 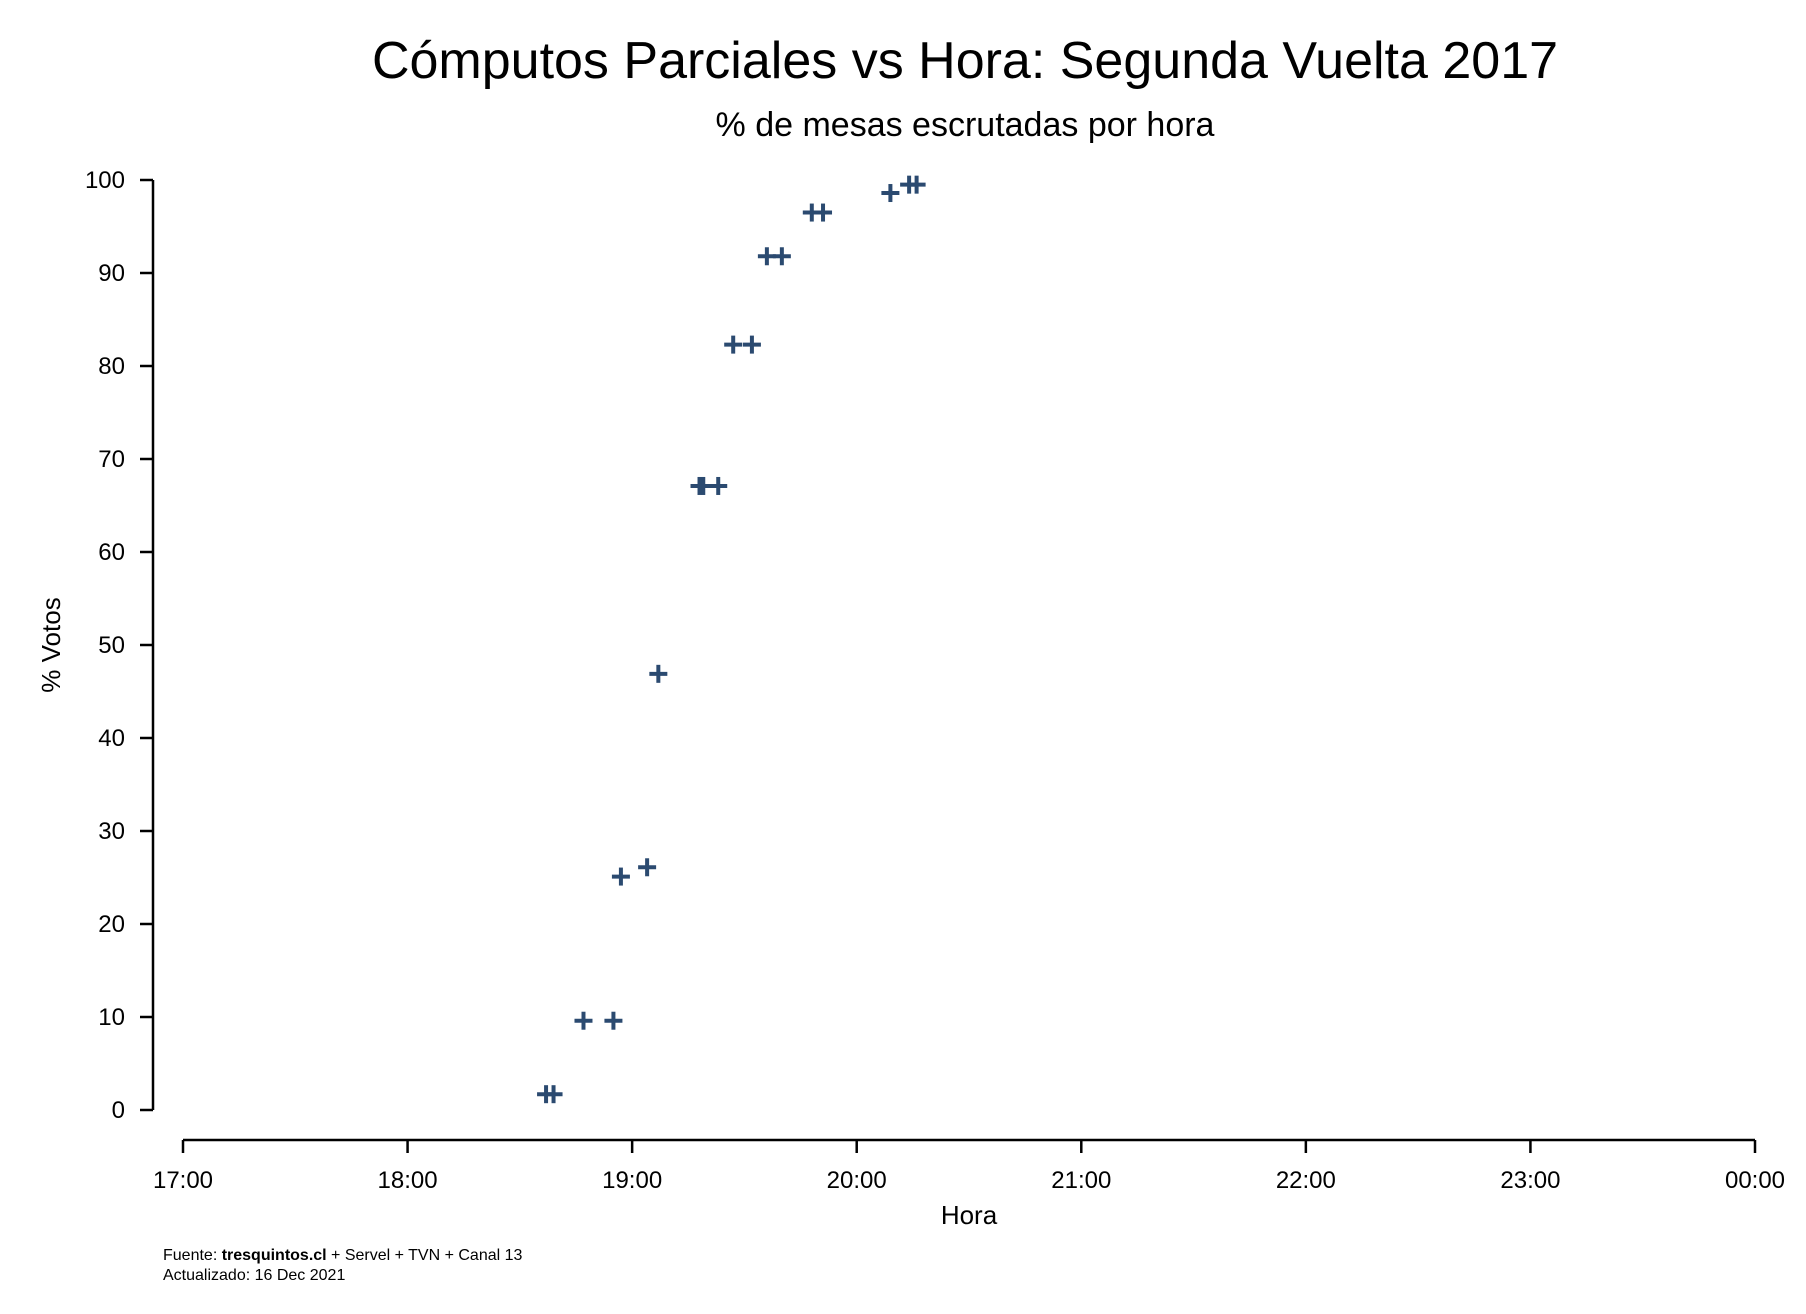 I want to click on y-axis-title: % Votos, so click(x=51, y=644).